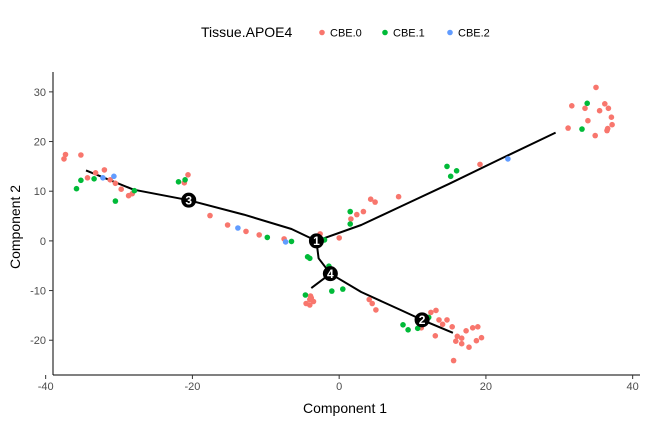 The height and width of the screenshot is (423, 646). I want to click on trajectory-nodes: 1 2 3 4, so click(305, 260).